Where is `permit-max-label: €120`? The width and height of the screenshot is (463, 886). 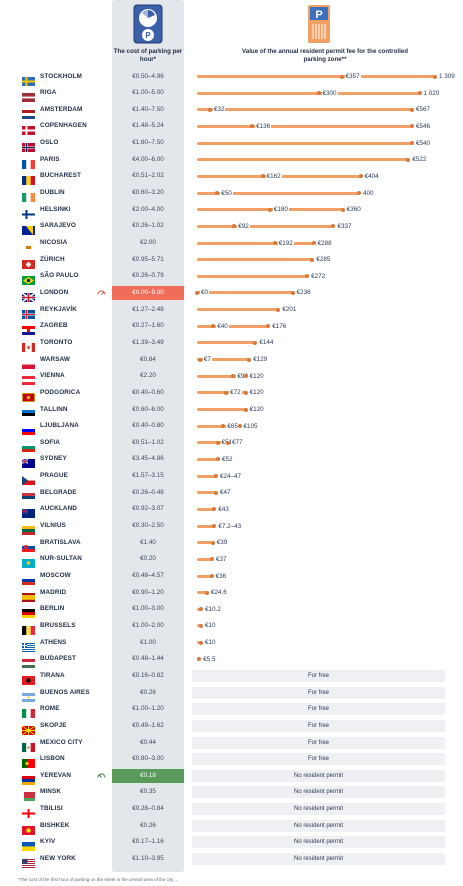 permit-max-label: €120 is located at coordinates (256, 393).